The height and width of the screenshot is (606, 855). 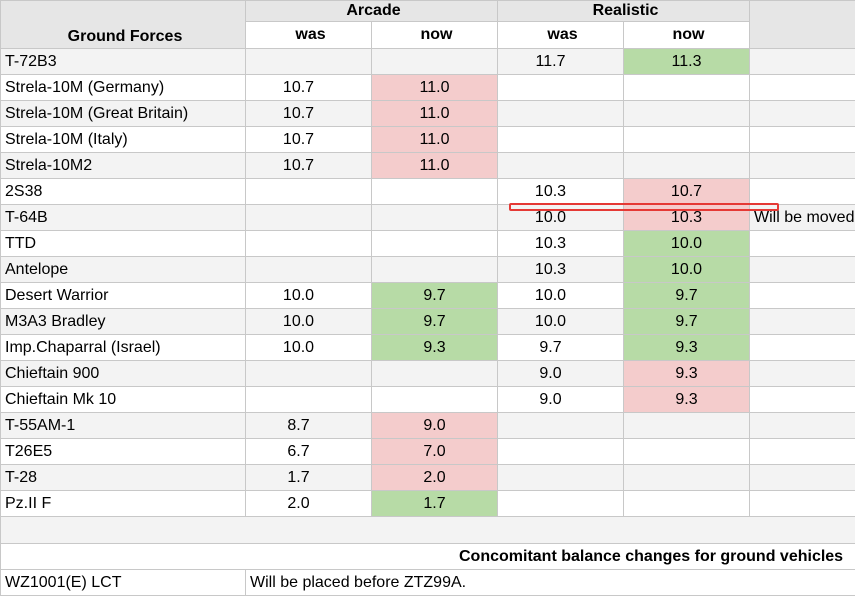 I want to click on table-row: Strela-10M (Italy) 10.7 11.0, so click(x=427, y=139).